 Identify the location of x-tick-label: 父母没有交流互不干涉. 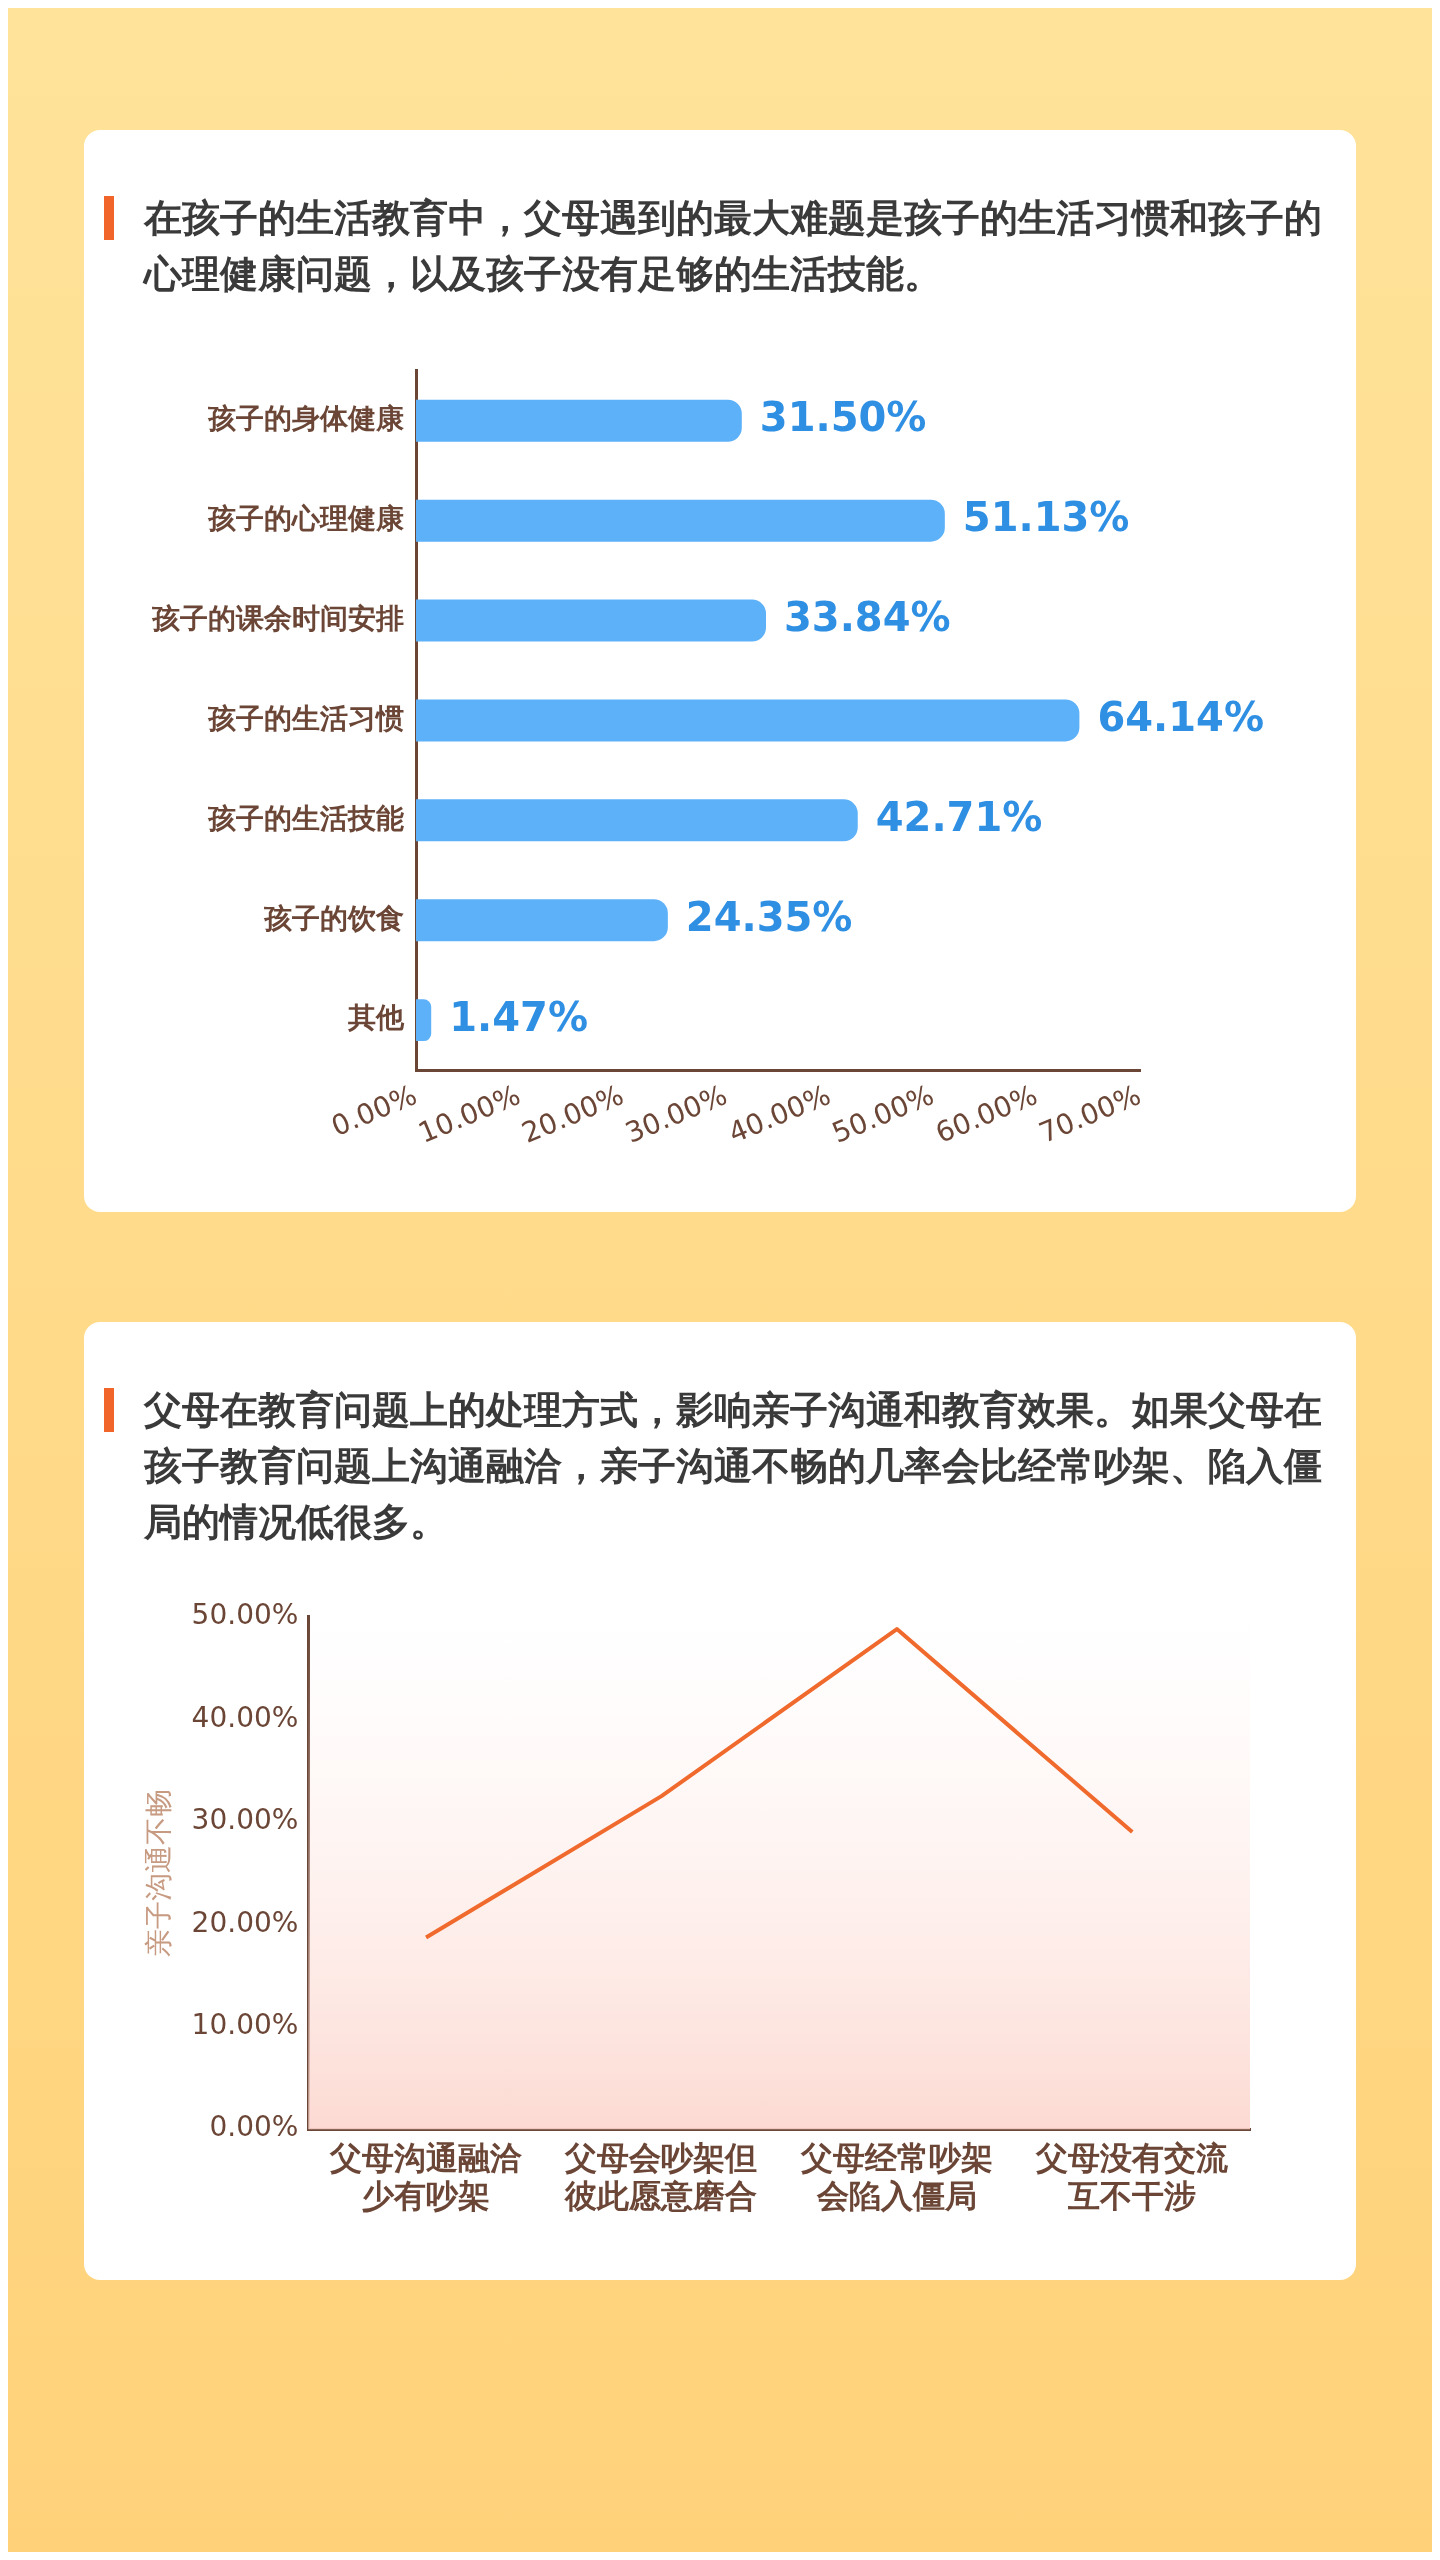
(1132, 2177).